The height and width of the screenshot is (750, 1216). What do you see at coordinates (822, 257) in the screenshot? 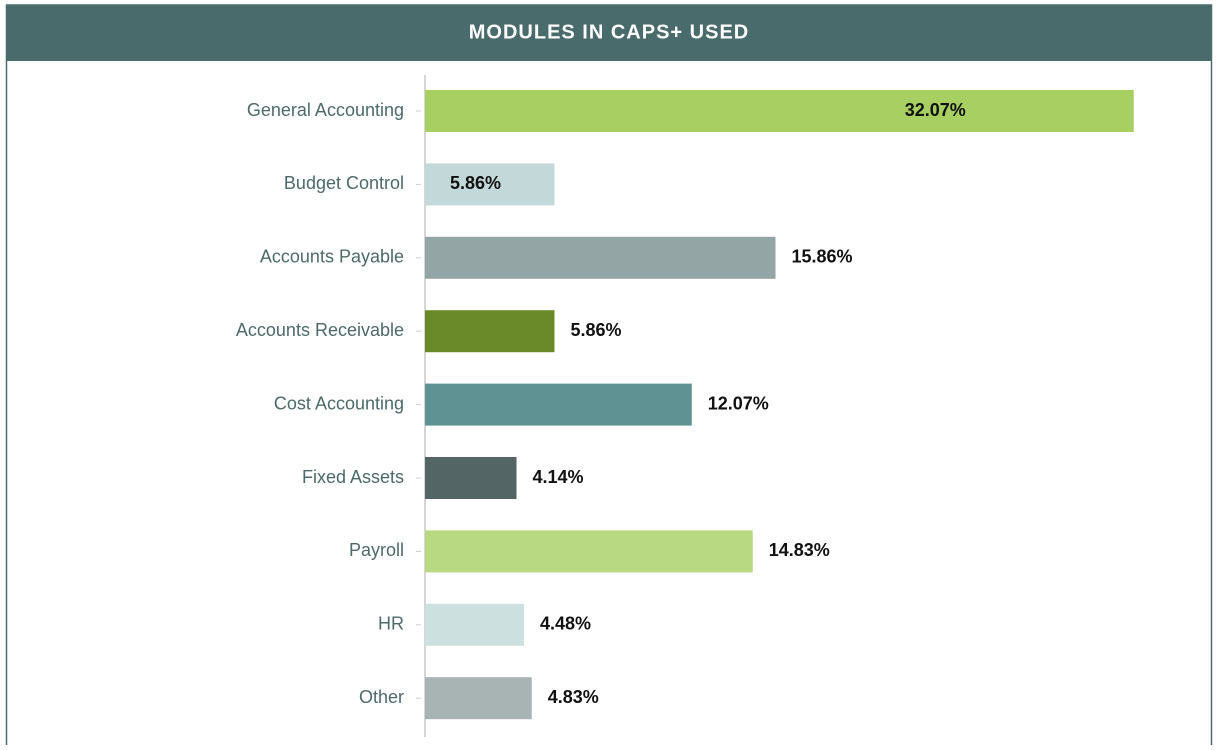
I see `data-label: 15.86%` at bounding box center [822, 257].